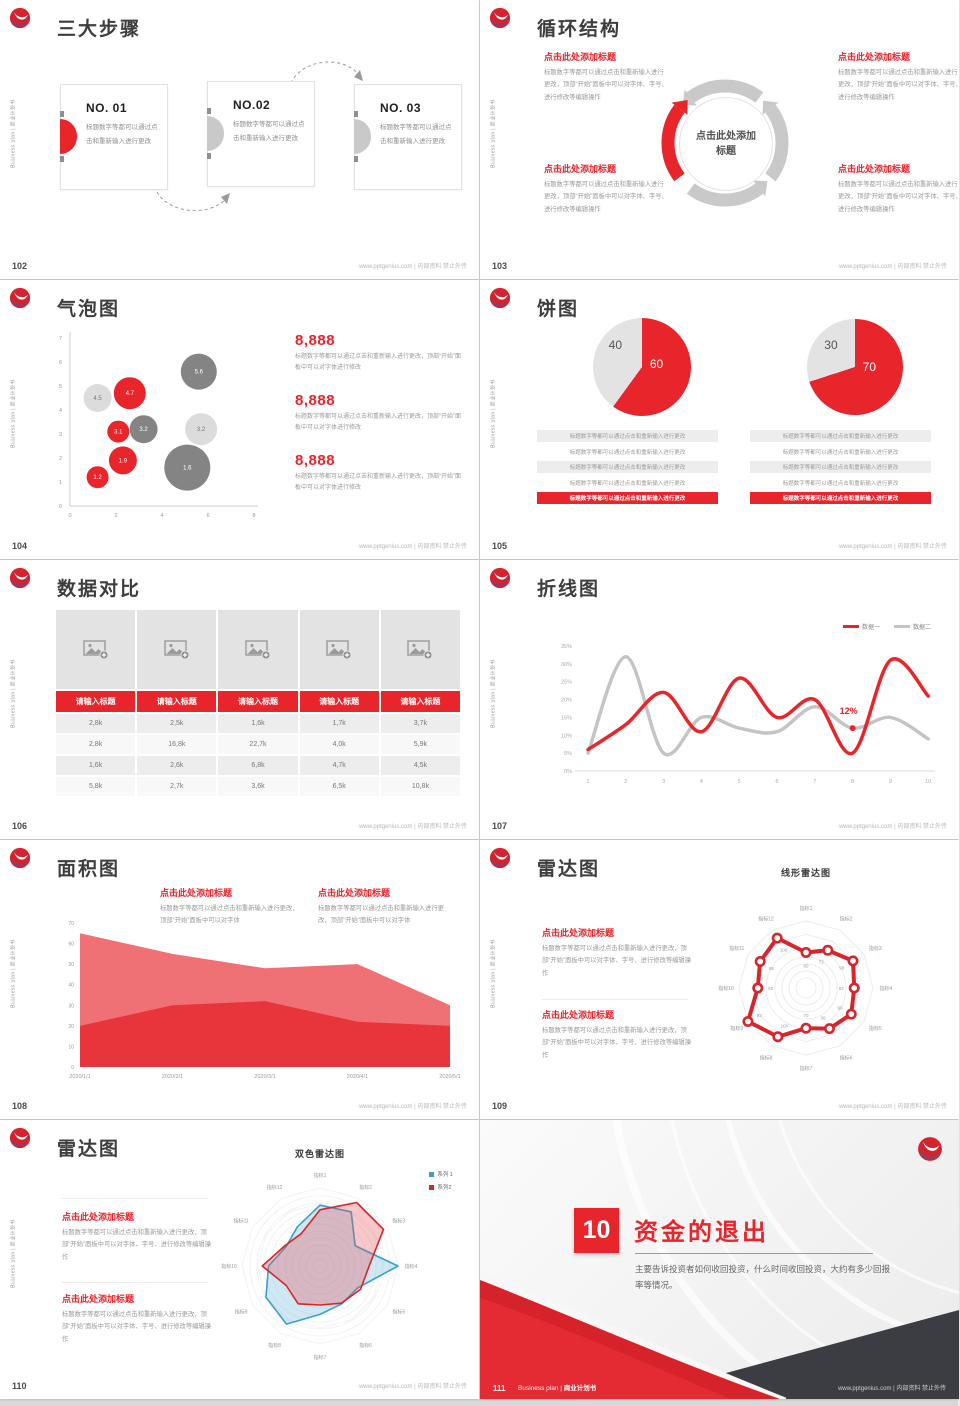 The image size is (960, 1406). I want to click on add-image-icon, so click(258, 649).